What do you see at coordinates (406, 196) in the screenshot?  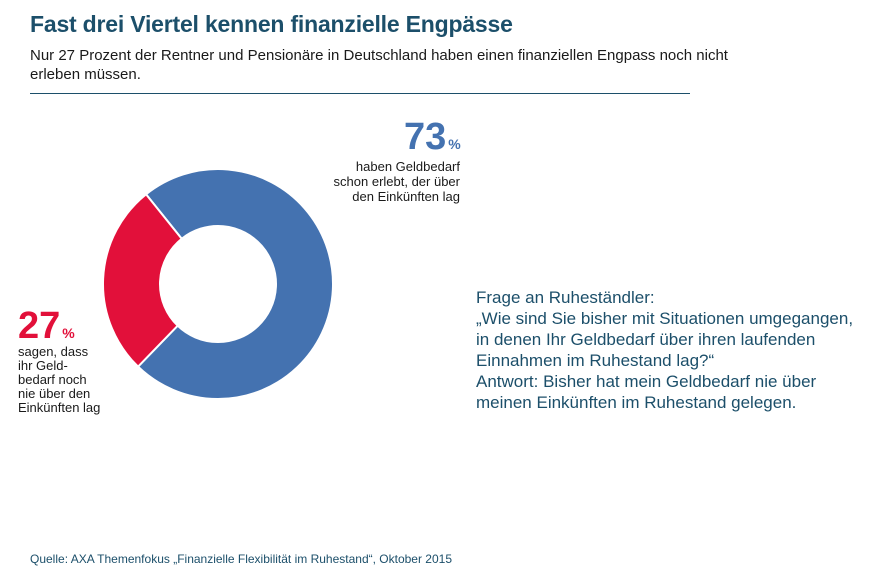 I see `desc-73-line-3: den Einkünften lag` at bounding box center [406, 196].